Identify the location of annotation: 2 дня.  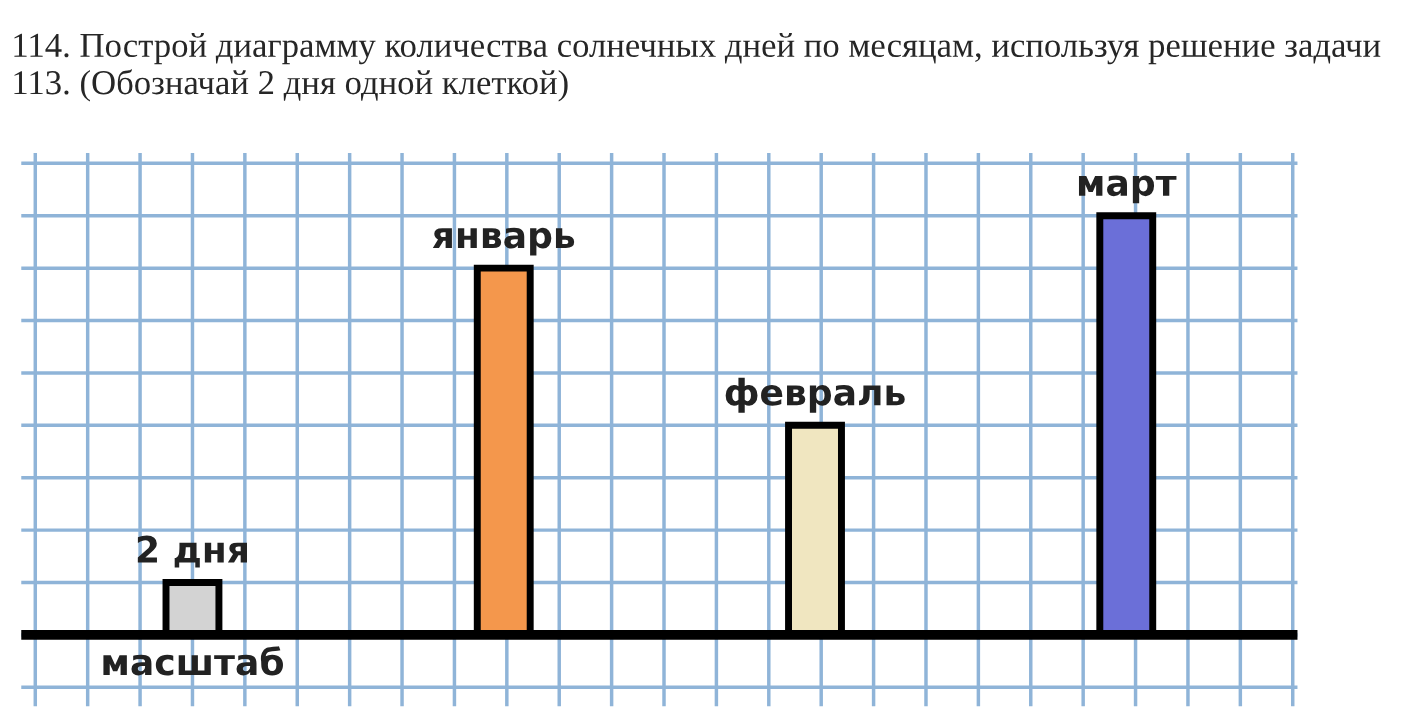
(192, 551).